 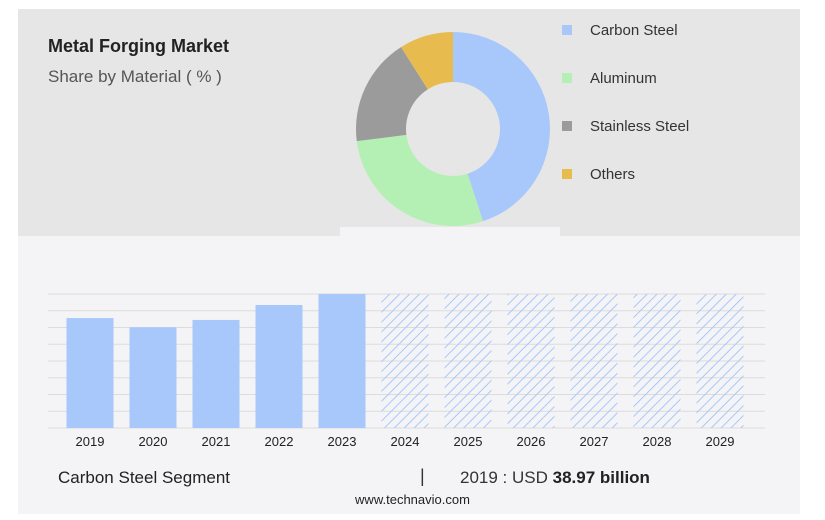 I want to click on chart-subtitle: Share by Material ( % ), so click(x=135, y=76).